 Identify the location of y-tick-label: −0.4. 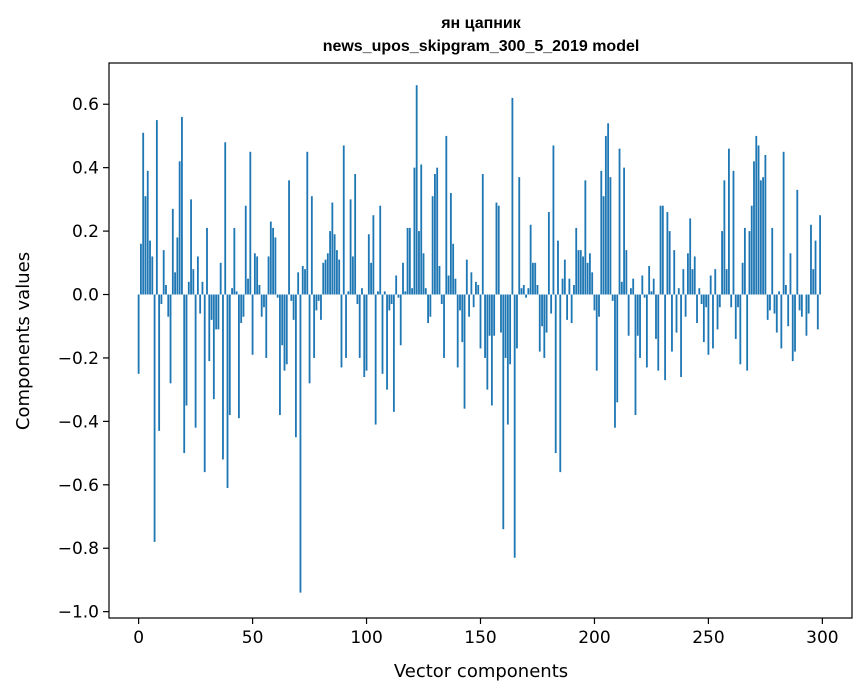
(78, 422).